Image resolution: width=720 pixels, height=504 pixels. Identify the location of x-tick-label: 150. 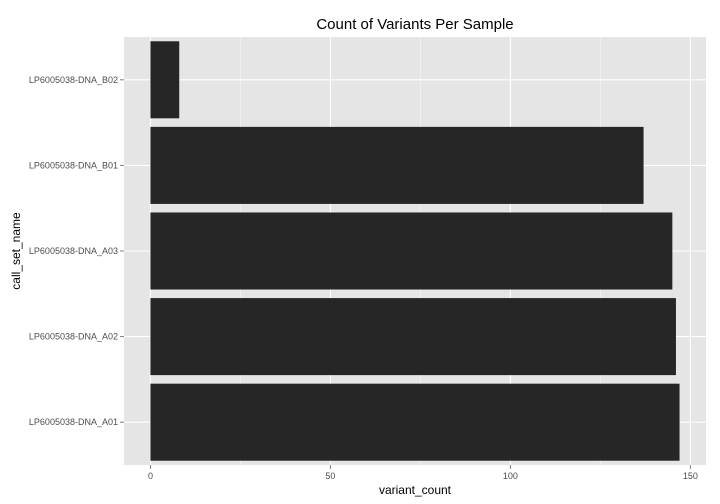
(690, 476).